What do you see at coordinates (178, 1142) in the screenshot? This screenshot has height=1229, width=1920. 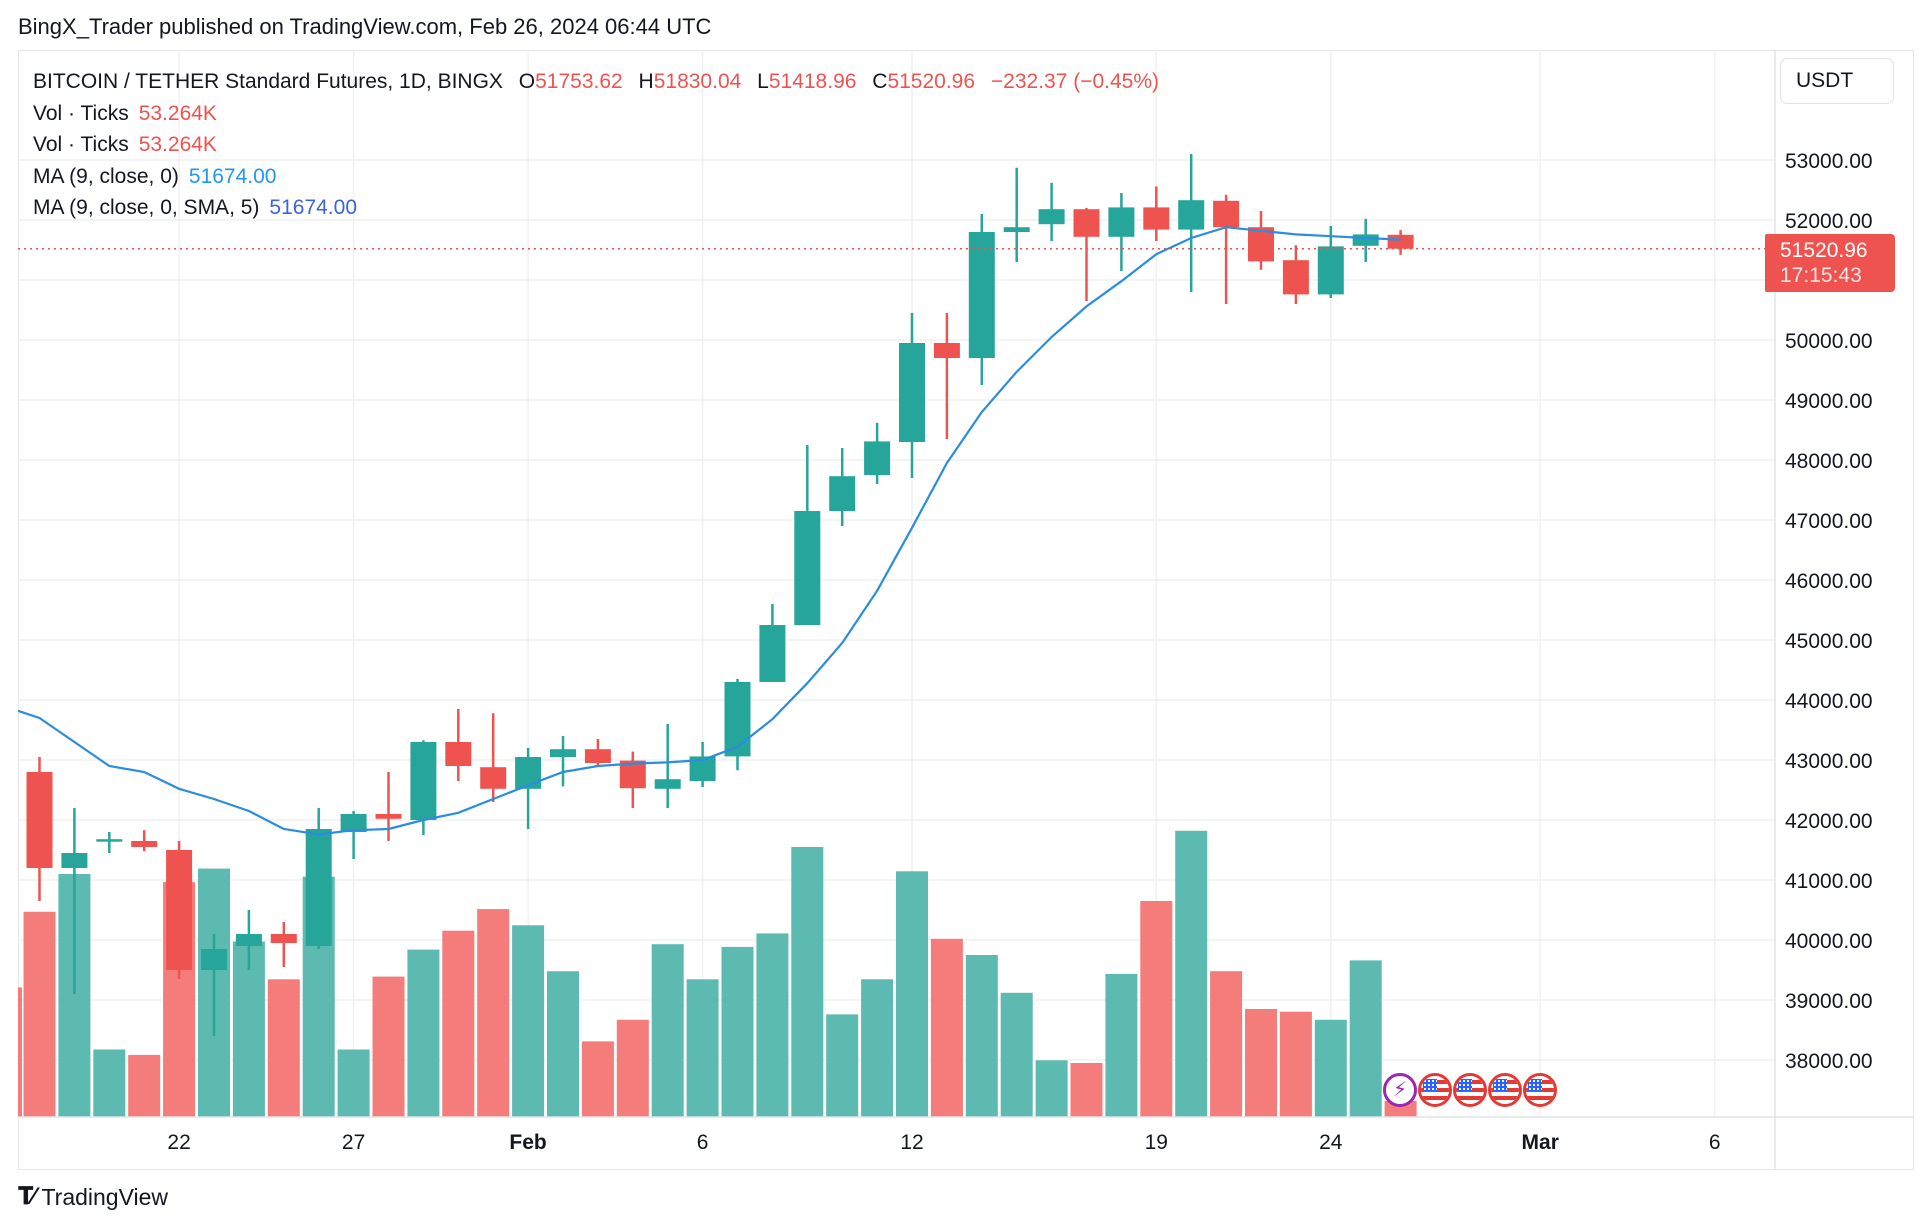 I see `time-axis-label: 22` at bounding box center [178, 1142].